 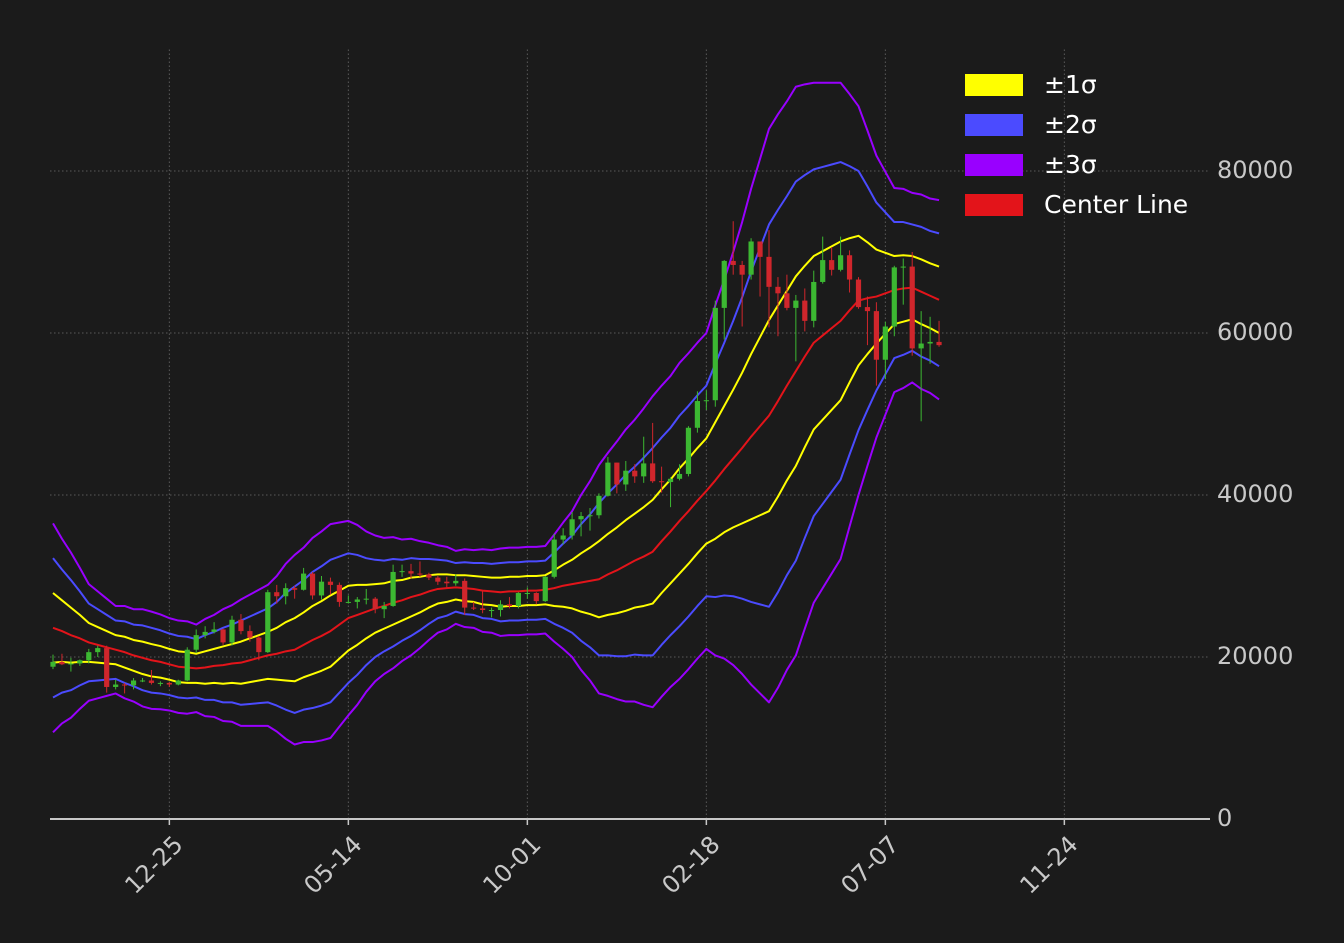 What do you see at coordinates (1255, 332) in the screenshot?
I see `y-tick-label: 60000` at bounding box center [1255, 332].